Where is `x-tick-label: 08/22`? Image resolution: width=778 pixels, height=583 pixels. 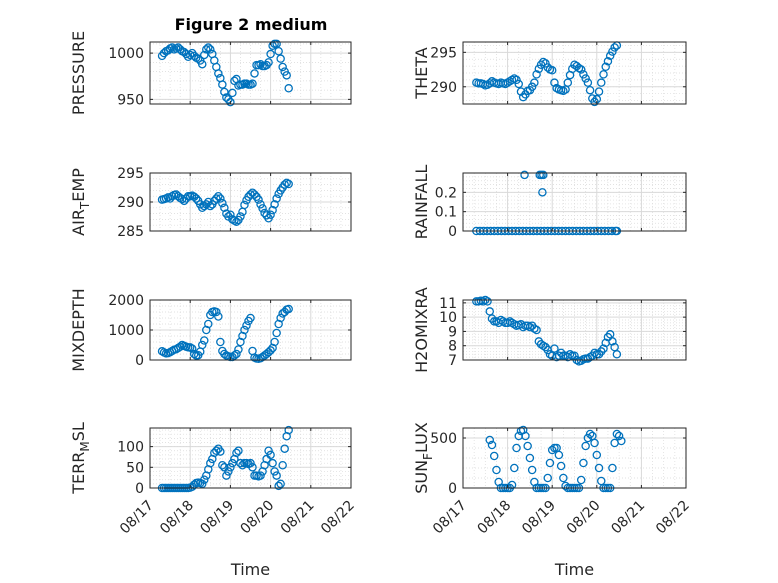
x-tick-label: 08/22 is located at coordinates (338, 518).